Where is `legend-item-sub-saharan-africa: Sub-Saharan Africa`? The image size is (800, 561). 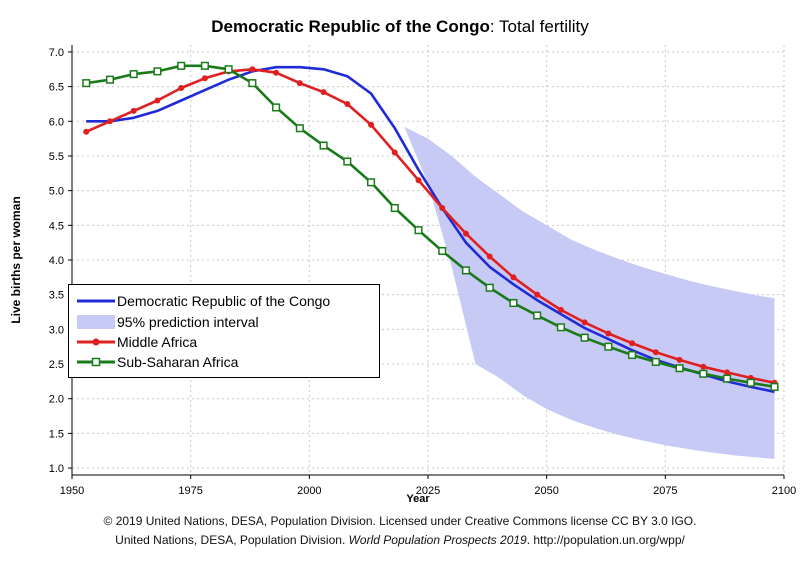 legend-item-sub-saharan-africa: Sub-Saharan Africa is located at coordinates (224, 362).